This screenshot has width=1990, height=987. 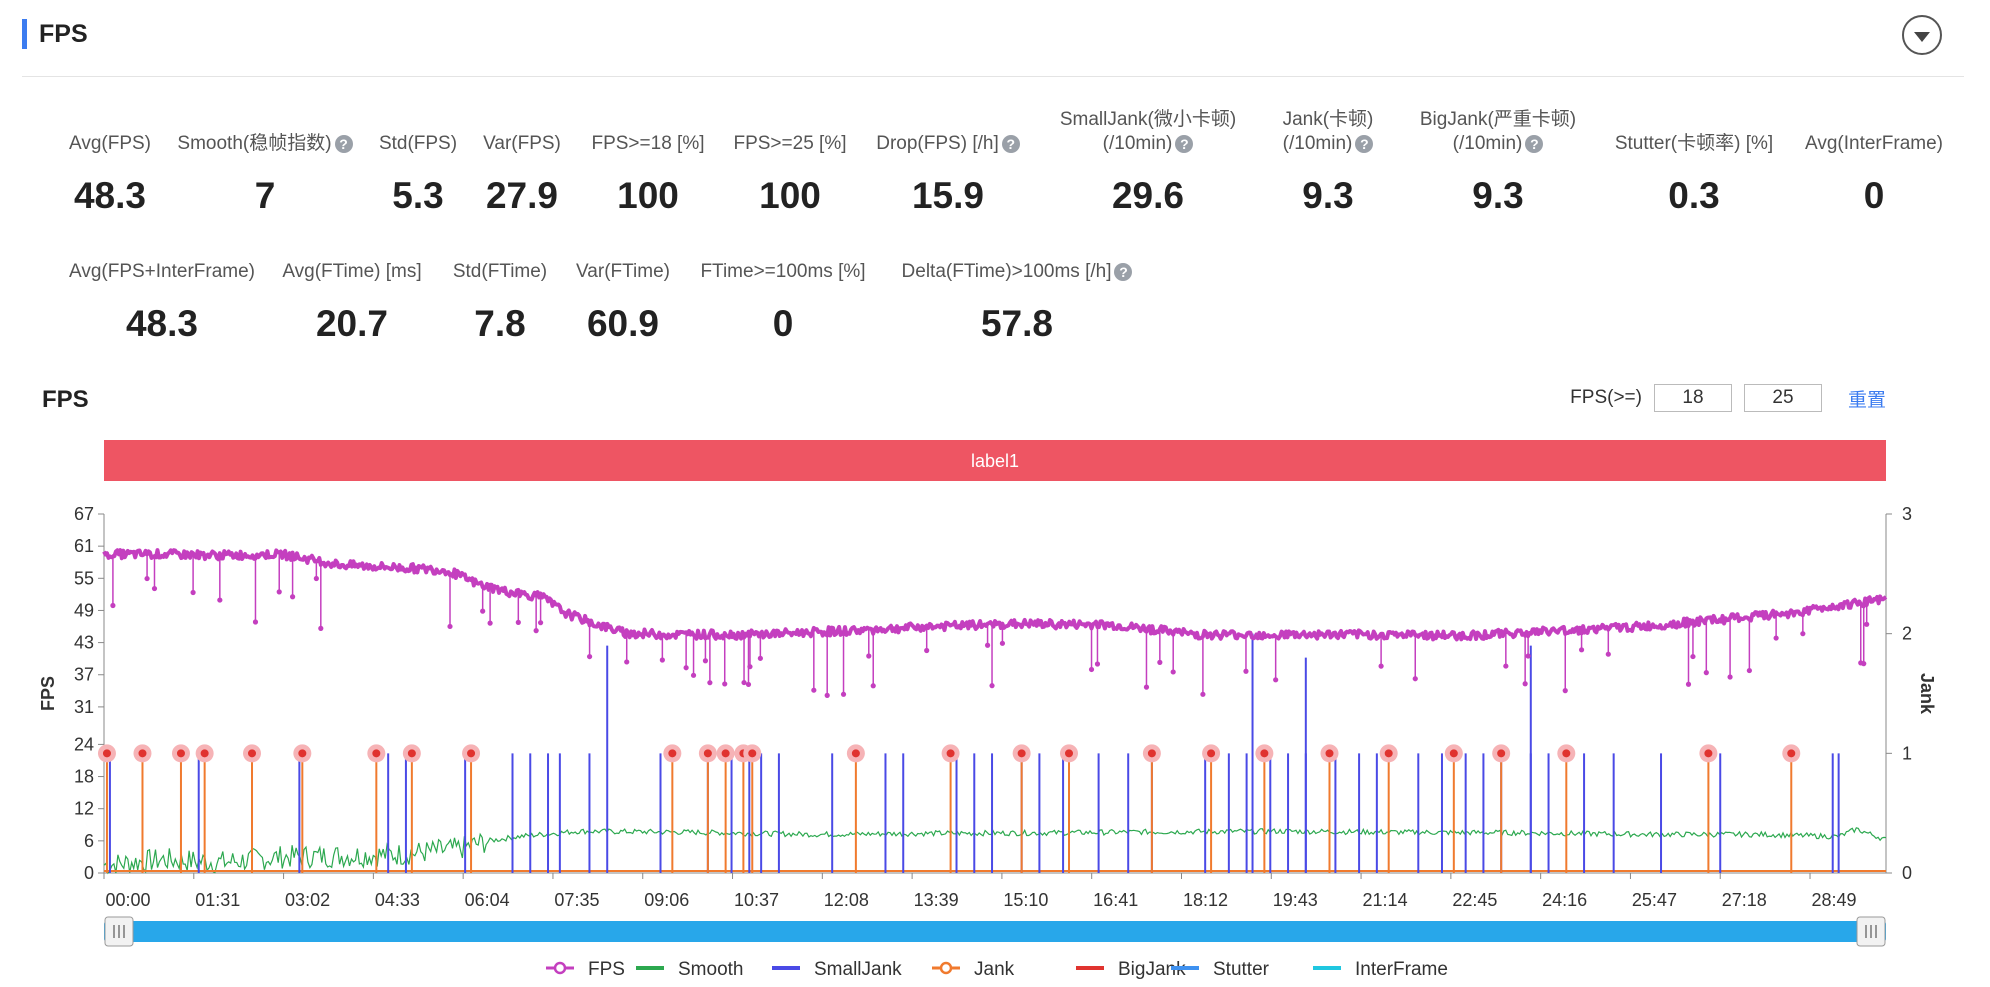 What do you see at coordinates (162, 291) in the screenshot?
I see `metric-row2-0: Avg(FPS+InterFrame) 48.3` at bounding box center [162, 291].